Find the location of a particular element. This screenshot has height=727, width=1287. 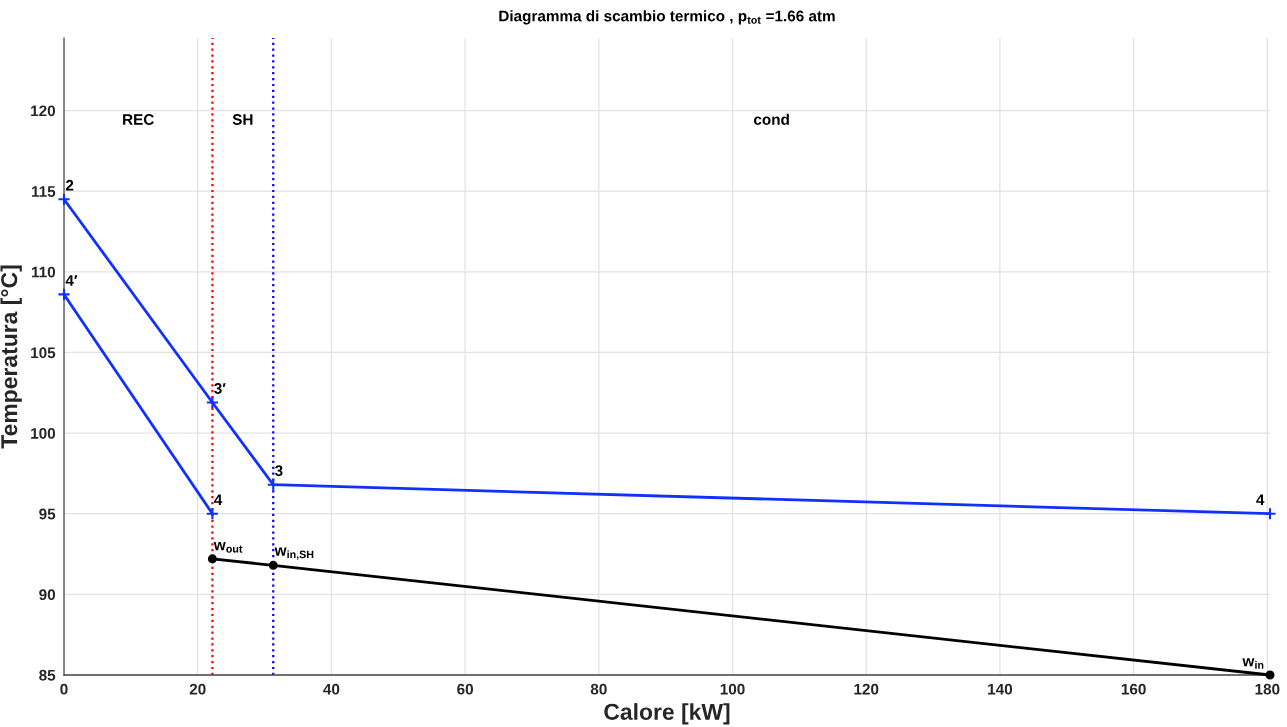

x-tick-label: 20 is located at coordinates (197, 689).